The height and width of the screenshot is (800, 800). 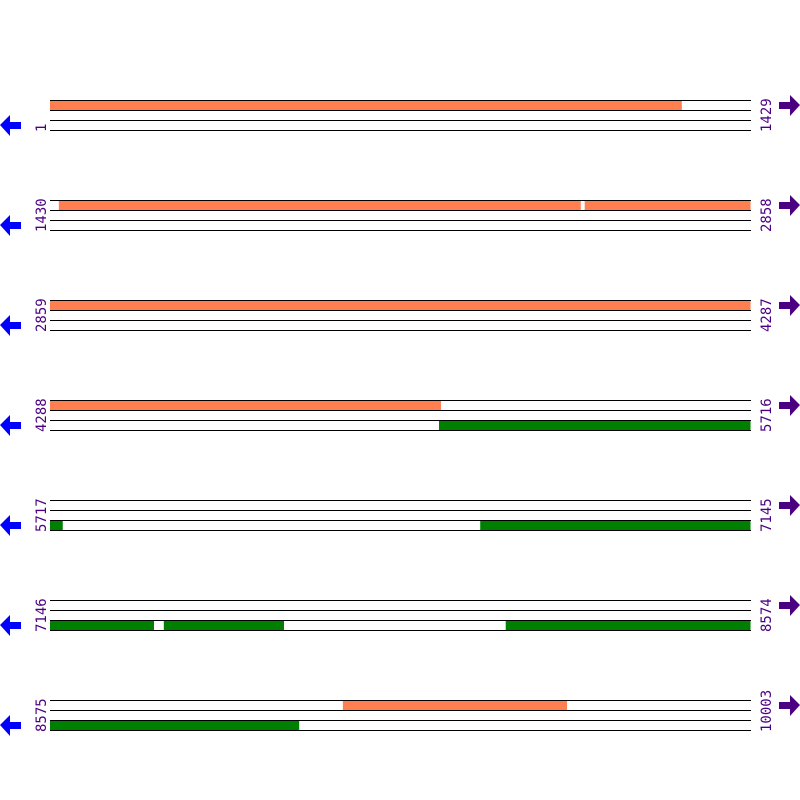 What do you see at coordinates (767, 415) in the screenshot?
I see `row-end-label: 5716` at bounding box center [767, 415].